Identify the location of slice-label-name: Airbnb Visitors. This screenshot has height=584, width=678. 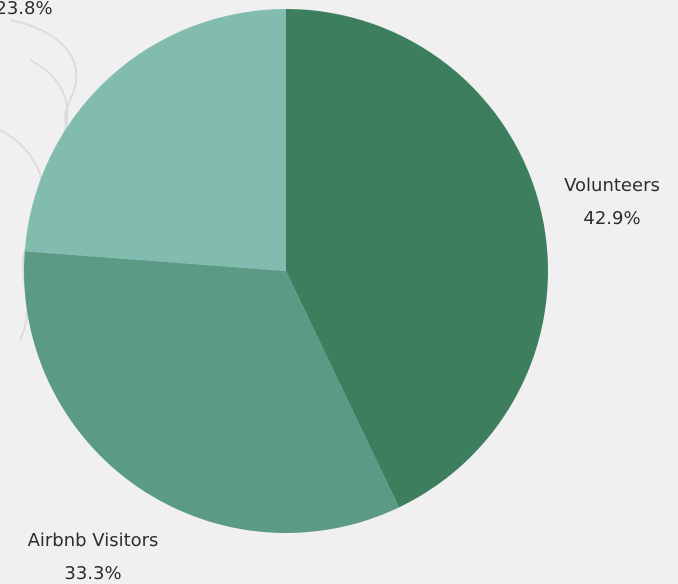
(93, 540).